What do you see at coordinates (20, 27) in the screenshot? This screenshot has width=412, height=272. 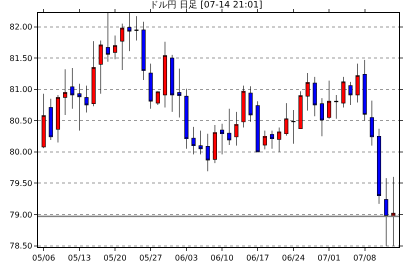 I see `y-tick-label: 82.00` at bounding box center [20, 27].